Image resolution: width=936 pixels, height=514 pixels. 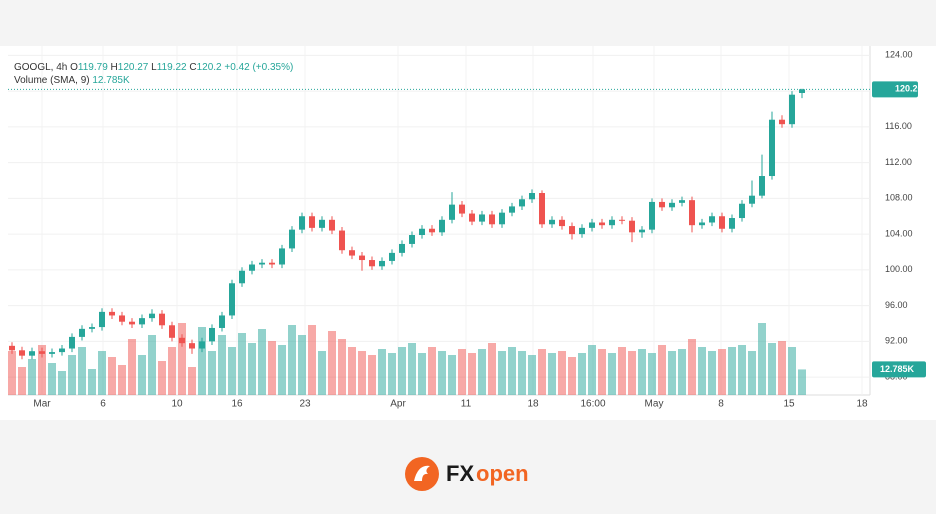 What do you see at coordinates (897, 369) in the screenshot?
I see `volume-tag-label: 12.785K` at bounding box center [897, 369].